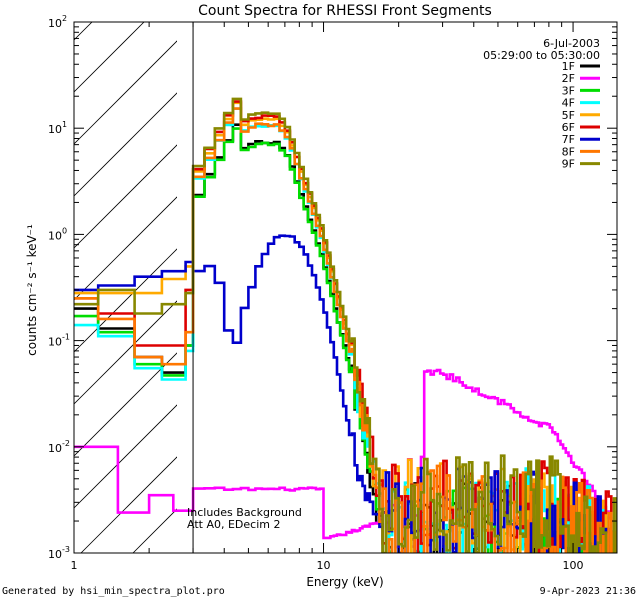 The height and width of the screenshot is (600, 640). Describe the element at coordinates (571, 43) in the screenshot. I see `date-label: 6-Jul-2003` at that location.